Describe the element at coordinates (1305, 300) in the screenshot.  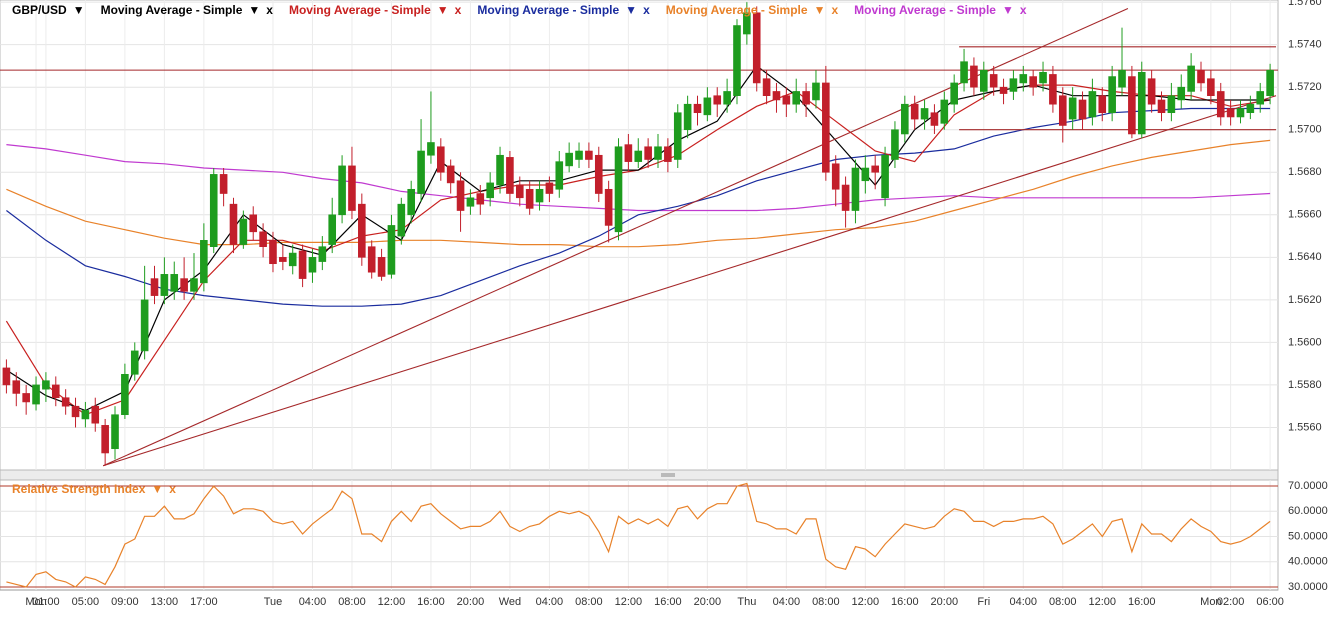
I see `y-tick-label: 1.5620` at that location.